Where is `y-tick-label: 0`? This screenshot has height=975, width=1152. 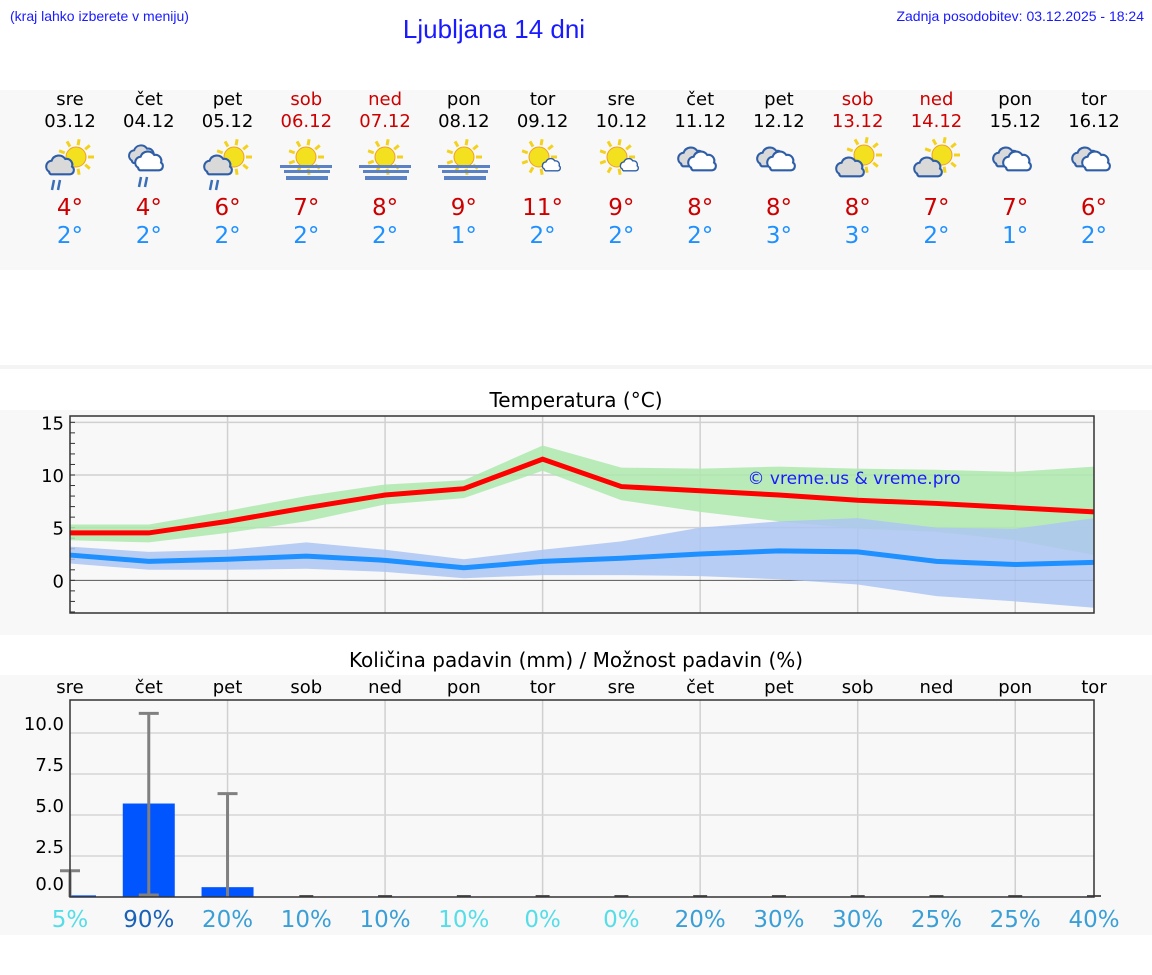
y-tick-label: 0 is located at coordinates (58, 581).